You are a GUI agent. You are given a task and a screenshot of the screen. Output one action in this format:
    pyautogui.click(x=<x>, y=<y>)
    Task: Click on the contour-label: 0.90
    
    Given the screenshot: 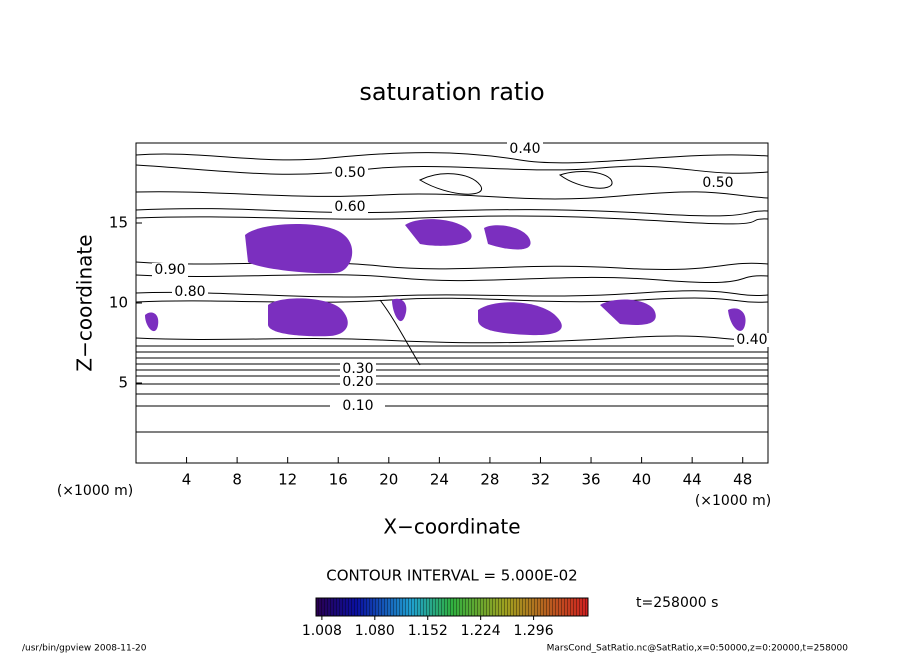 What is the action you would take?
    pyautogui.click(x=169, y=270)
    